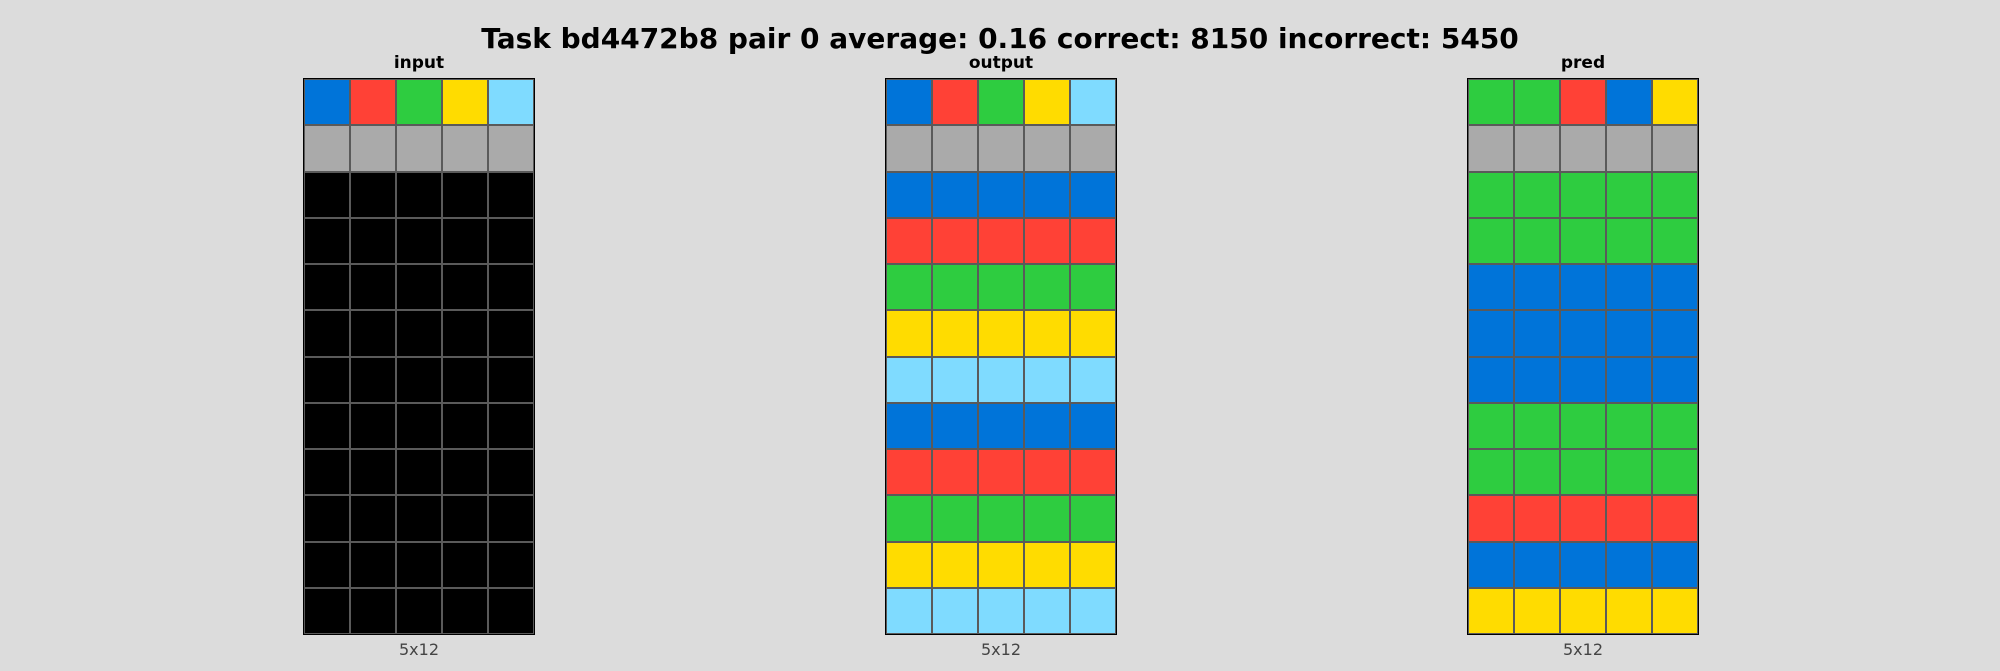 The image size is (2000, 671). I want to click on output-grid-dimensions: 5x12, so click(1000, 649).